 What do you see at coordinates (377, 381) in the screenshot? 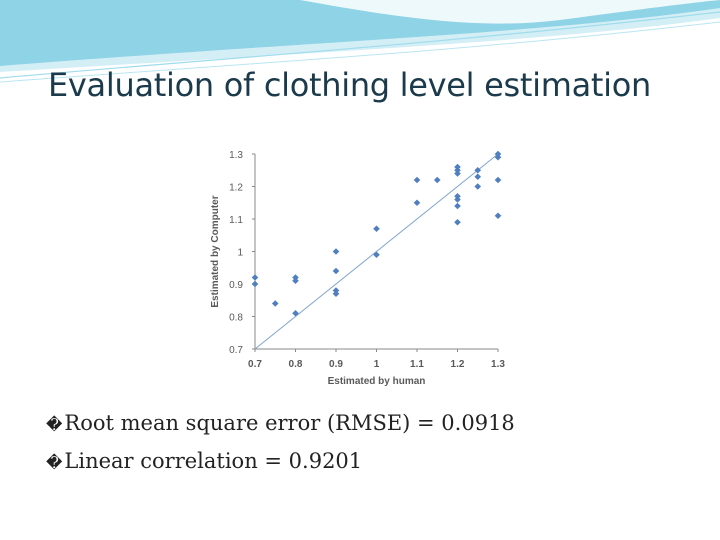
I see `x-axis-label: Estimated by human` at bounding box center [377, 381].